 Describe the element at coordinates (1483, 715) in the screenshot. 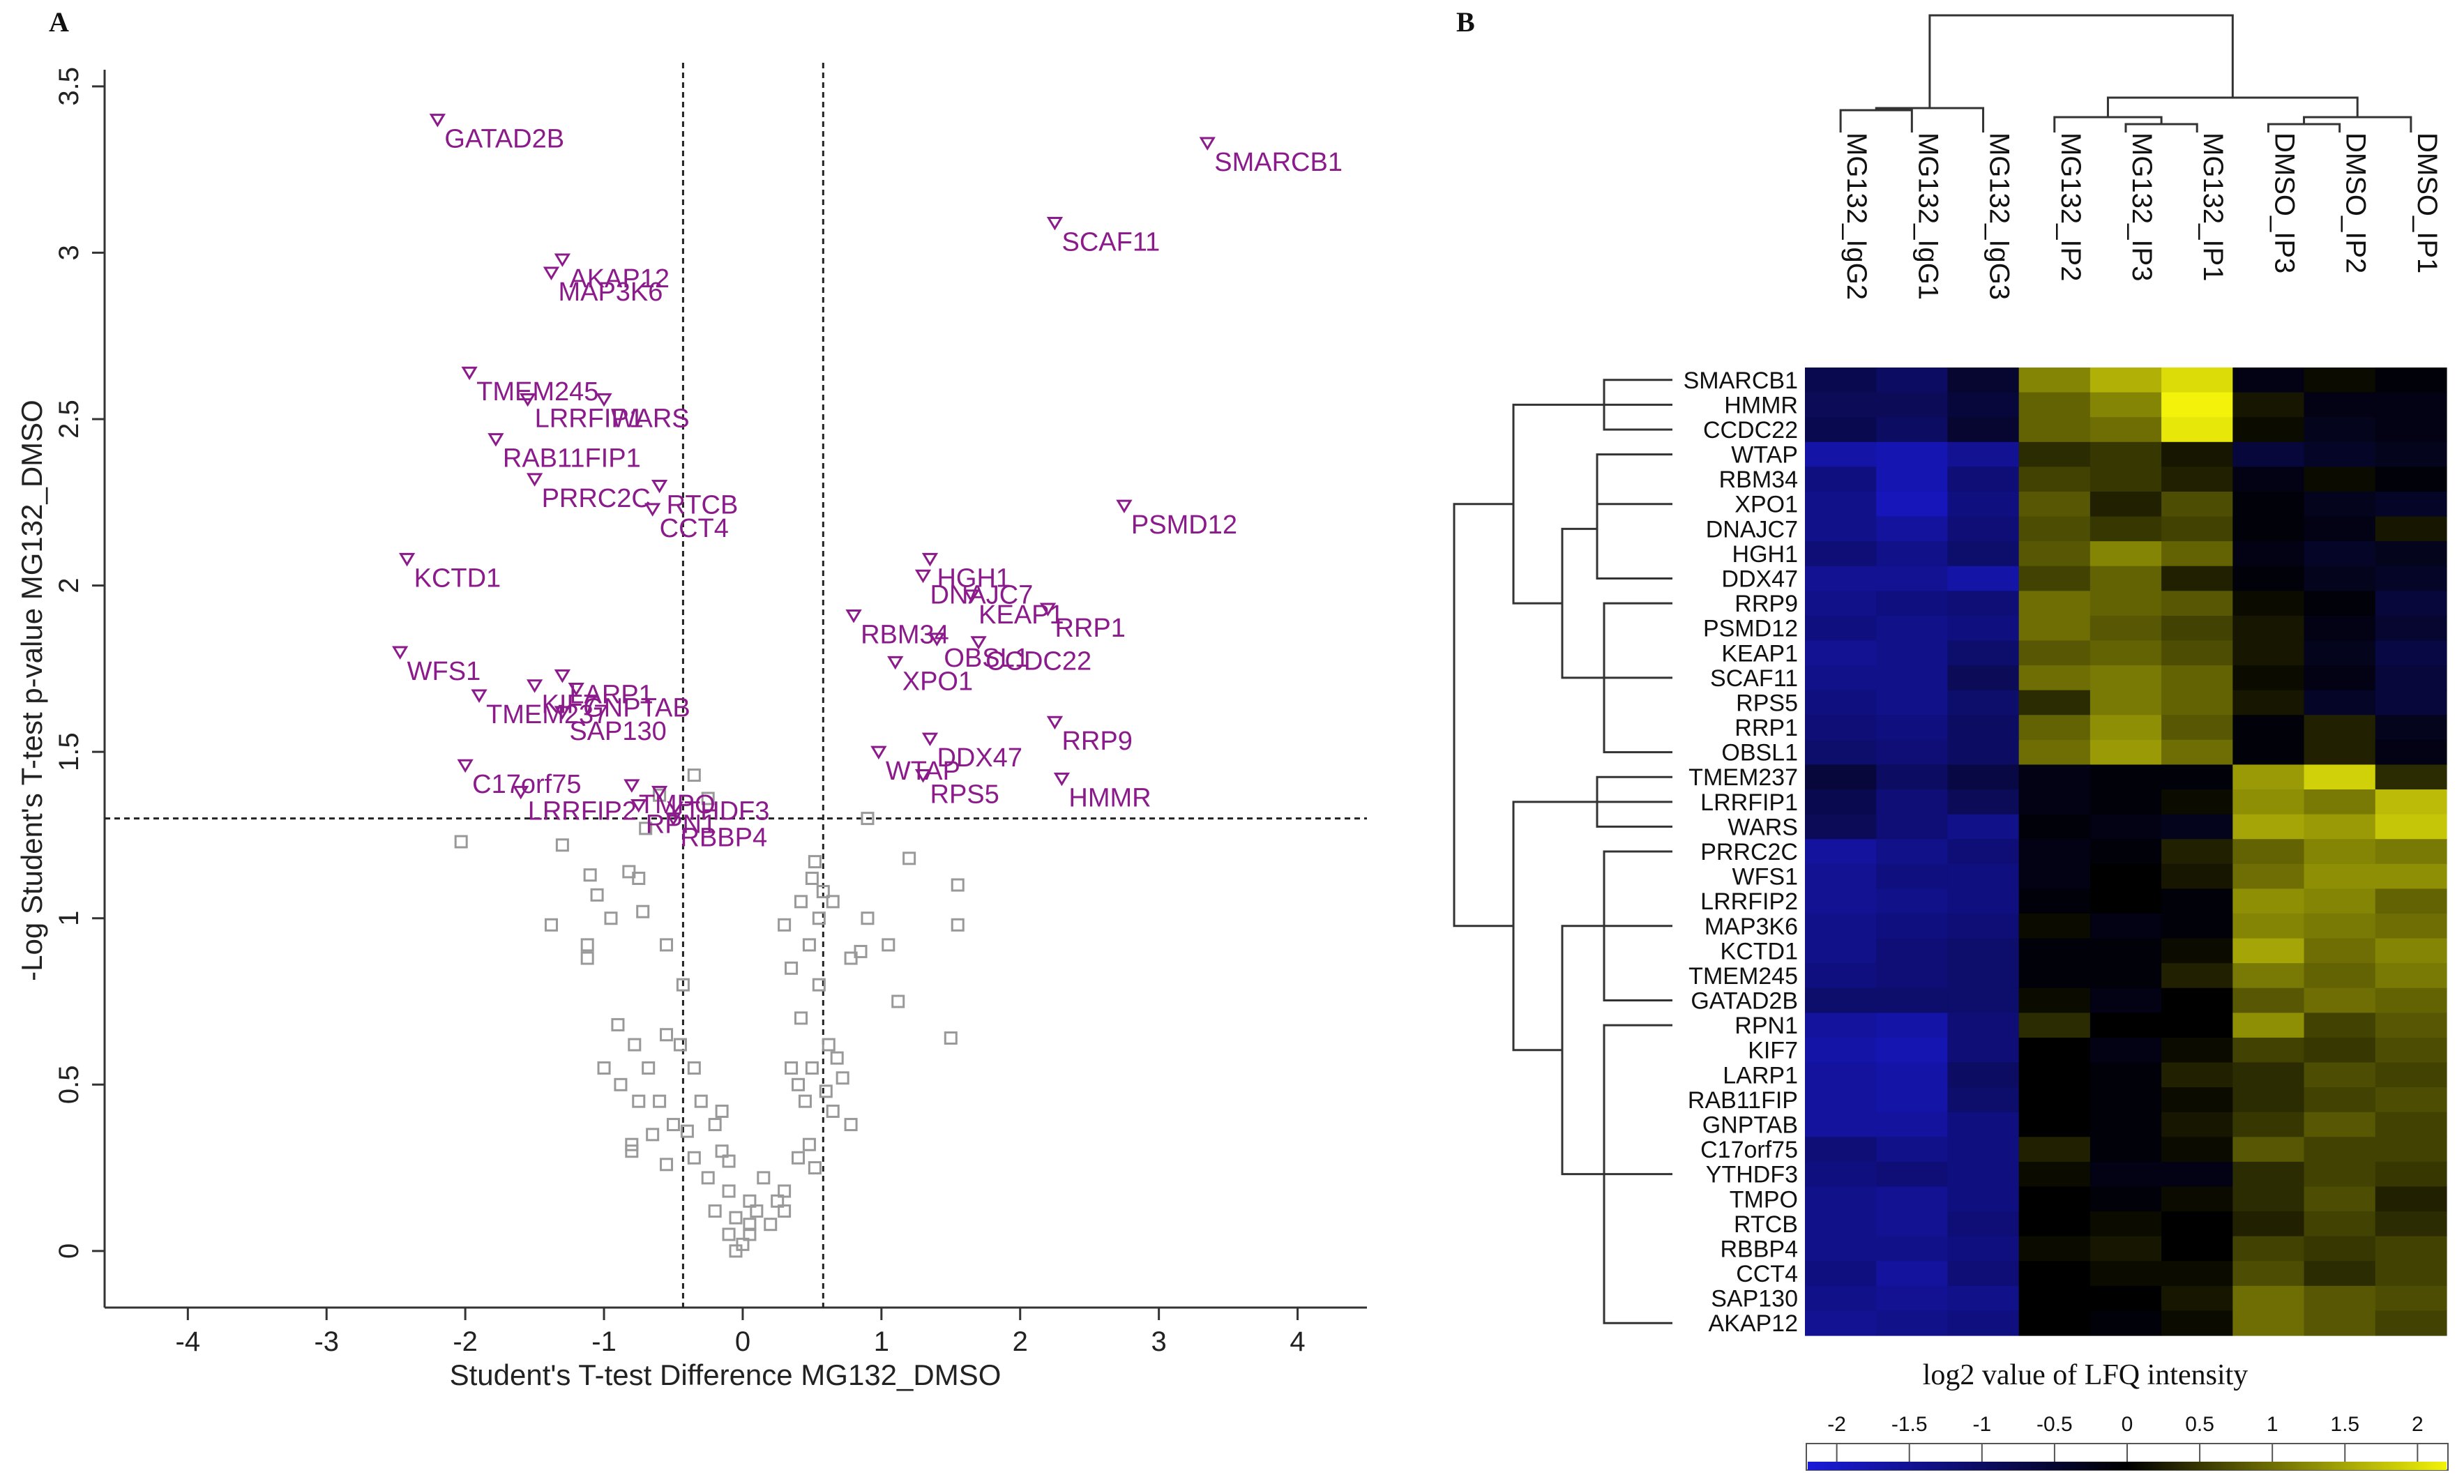

I see `dendro-branch` at that location.